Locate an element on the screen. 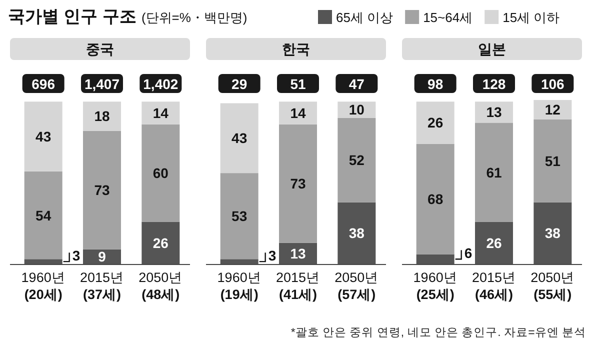  data-label: 54 is located at coordinates (44, 215).